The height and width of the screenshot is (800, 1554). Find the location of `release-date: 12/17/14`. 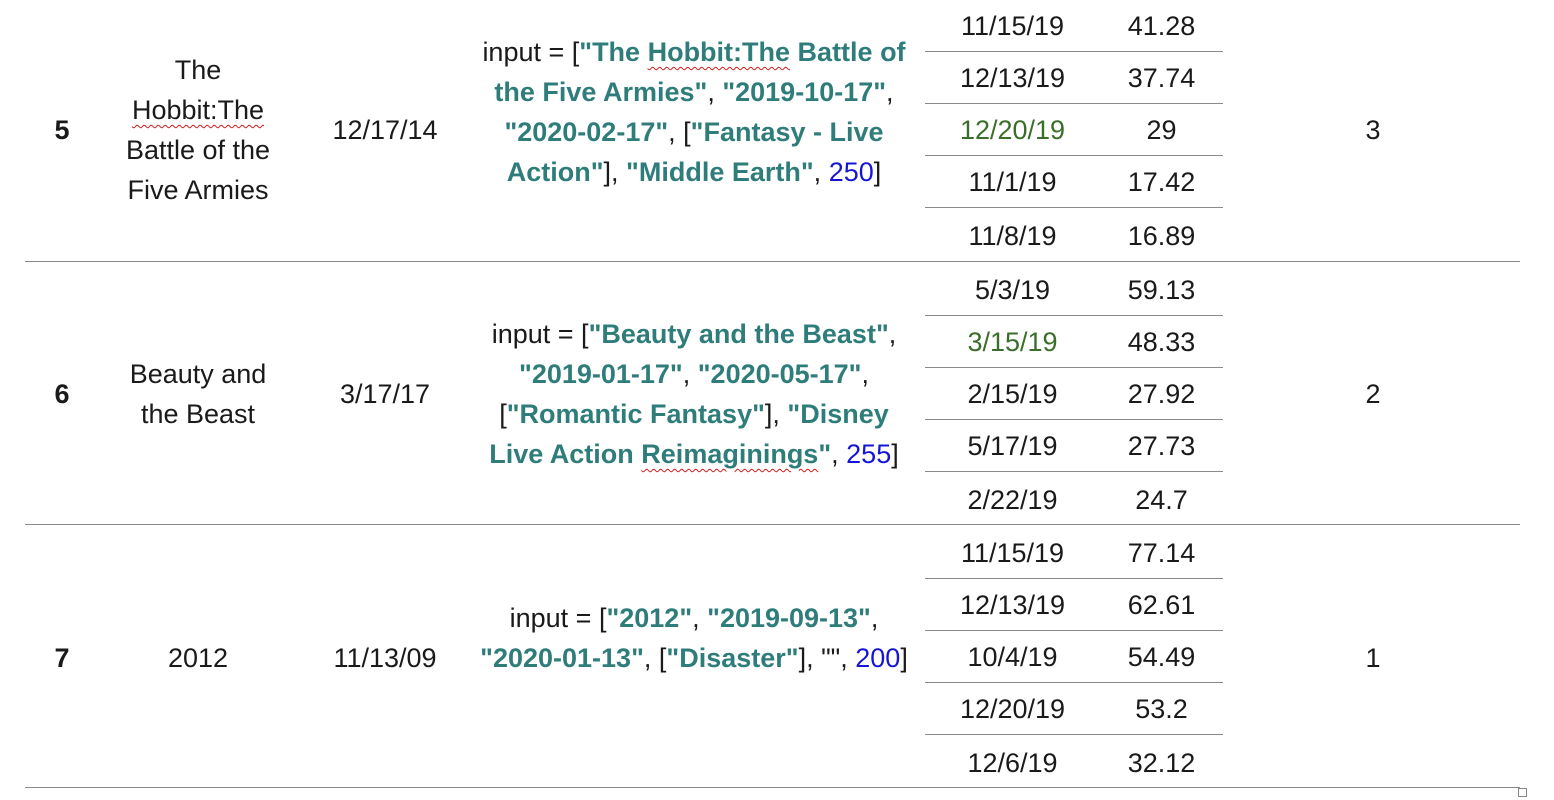

release-date: 12/17/14 is located at coordinates (385, 130).